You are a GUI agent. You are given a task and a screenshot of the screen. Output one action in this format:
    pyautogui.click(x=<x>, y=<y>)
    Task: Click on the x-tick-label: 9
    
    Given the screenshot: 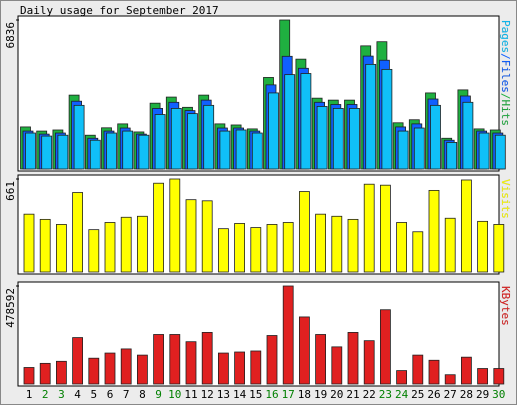 What is the action you would take?
    pyautogui.click(x=158, y=394)
    